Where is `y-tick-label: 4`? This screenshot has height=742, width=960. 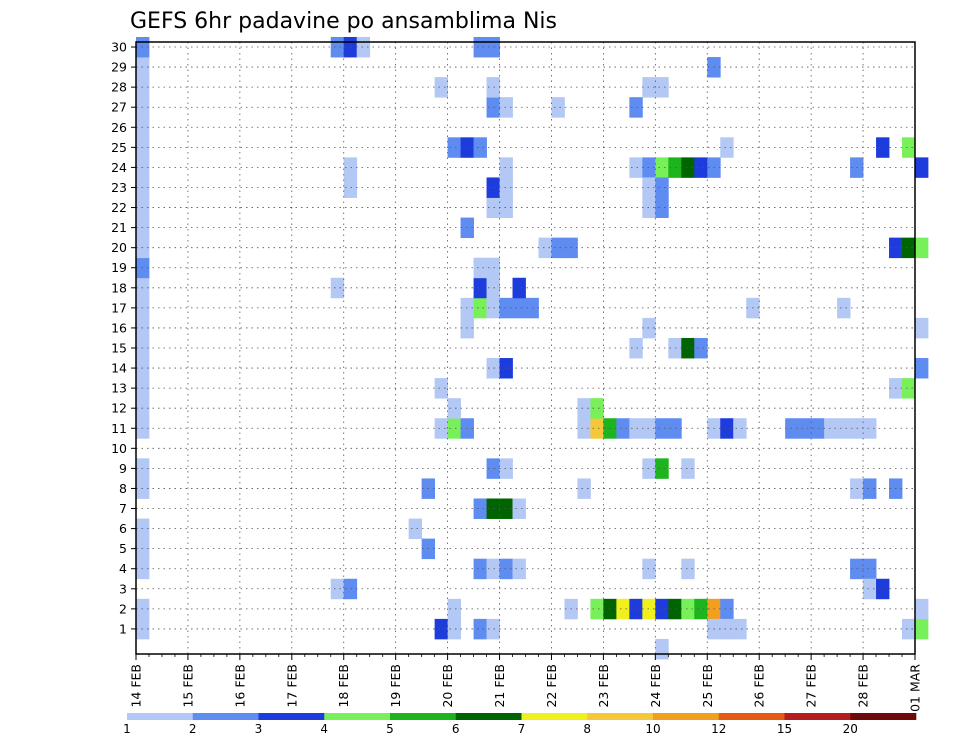
y-tick-label: 4 is located at coordinates (123, 568).